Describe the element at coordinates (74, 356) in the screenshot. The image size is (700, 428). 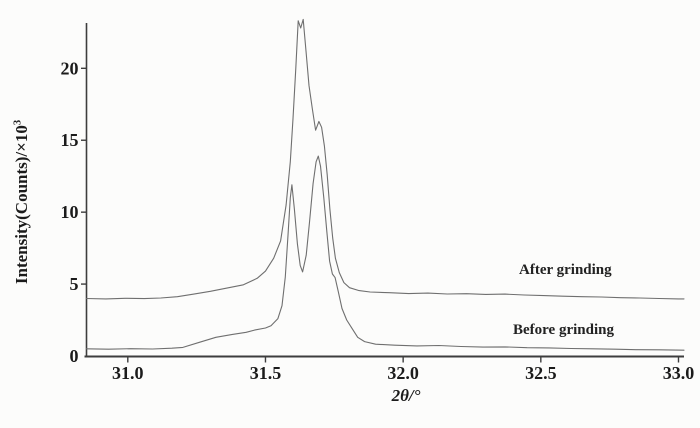
I see `y-tick-label: 0` at that location.